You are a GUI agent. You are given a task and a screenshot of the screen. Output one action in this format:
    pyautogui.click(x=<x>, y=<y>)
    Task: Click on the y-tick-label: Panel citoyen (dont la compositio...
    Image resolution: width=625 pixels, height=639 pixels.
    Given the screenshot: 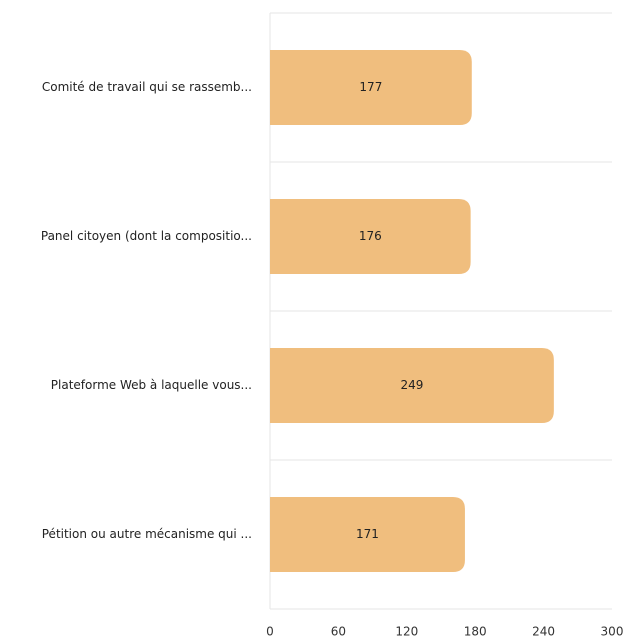 What is the action you would take?
    pyautogui.click(x=146, y=236)
    